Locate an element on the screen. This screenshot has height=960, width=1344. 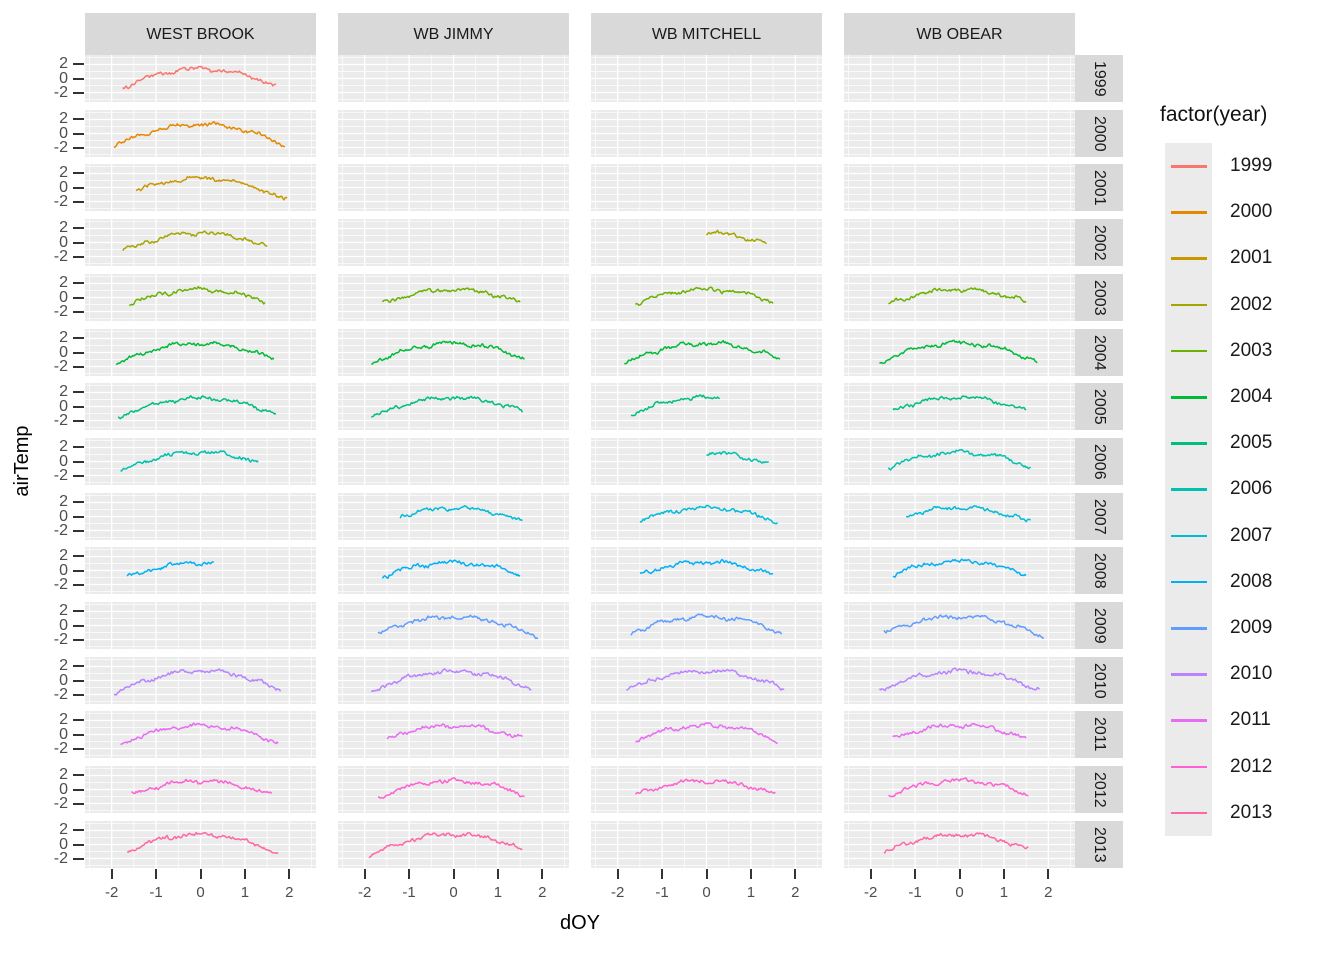
facet-panel-wb-obear-2013 is located at coordinates (959, 844).